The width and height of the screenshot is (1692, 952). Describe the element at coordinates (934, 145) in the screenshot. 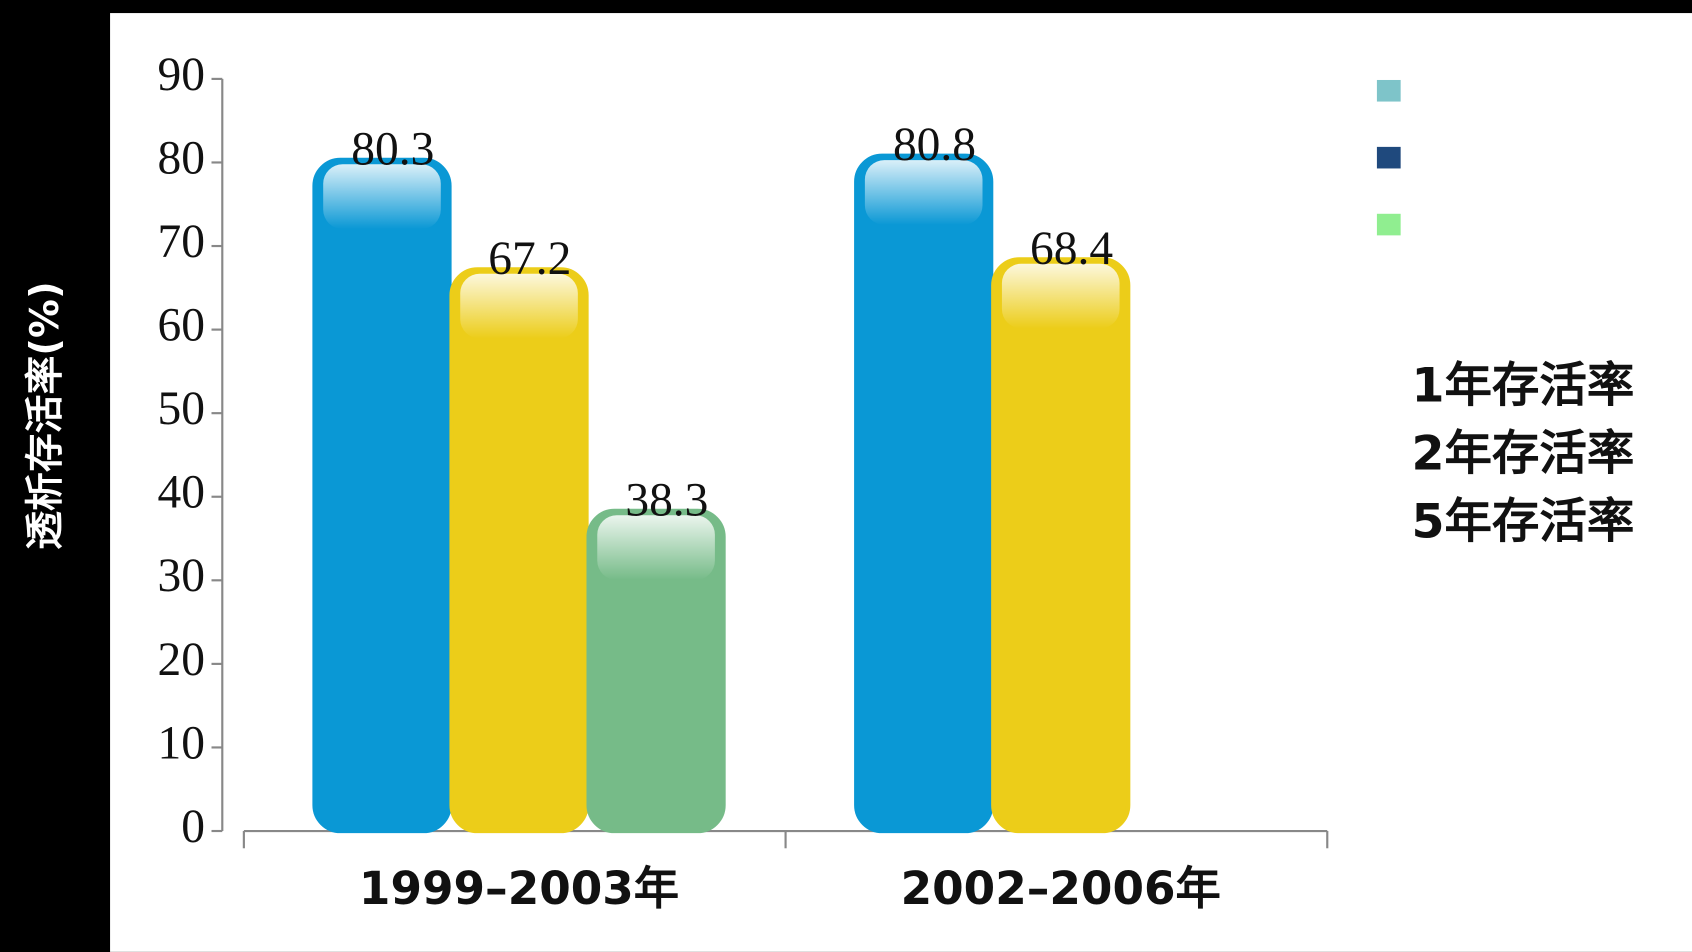

I see `data-label: 80.8` at that location.